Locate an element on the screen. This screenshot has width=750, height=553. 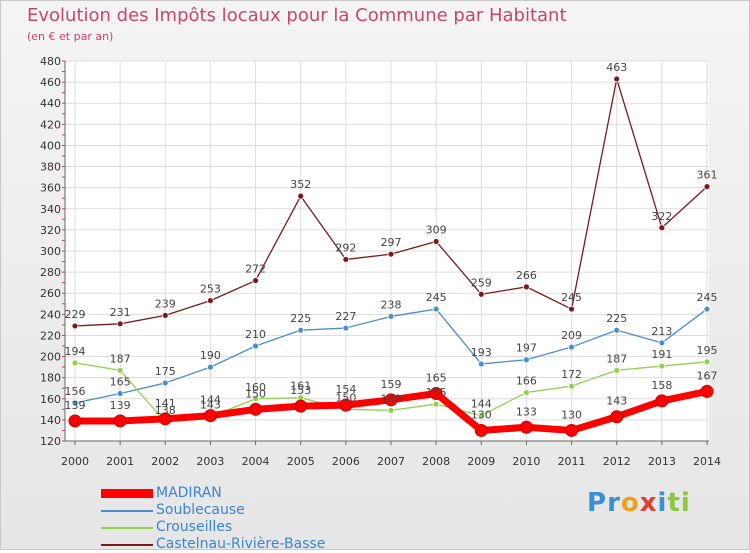
y-tick-label: 300 is located at coordinates (50, 251).